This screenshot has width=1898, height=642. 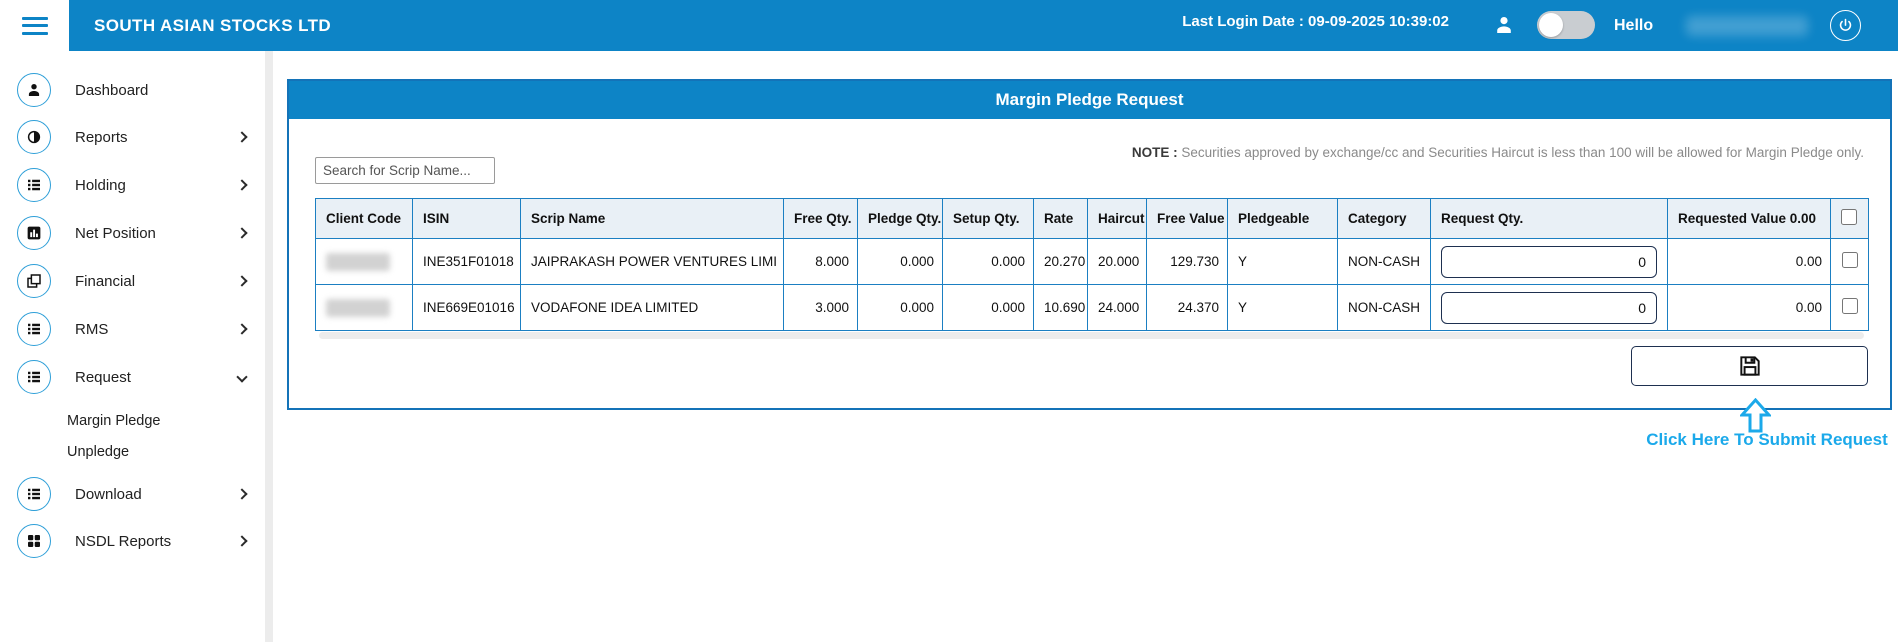 I want to click on table-scrollbar, so click(x=1091, y=335).